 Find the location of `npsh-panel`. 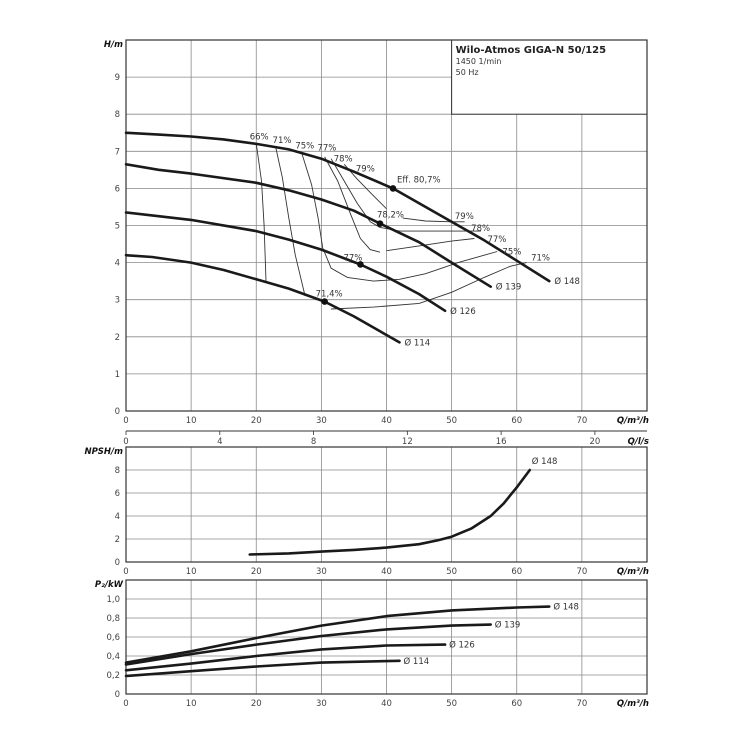

npsh-panel is located at coordinates (386, 504).